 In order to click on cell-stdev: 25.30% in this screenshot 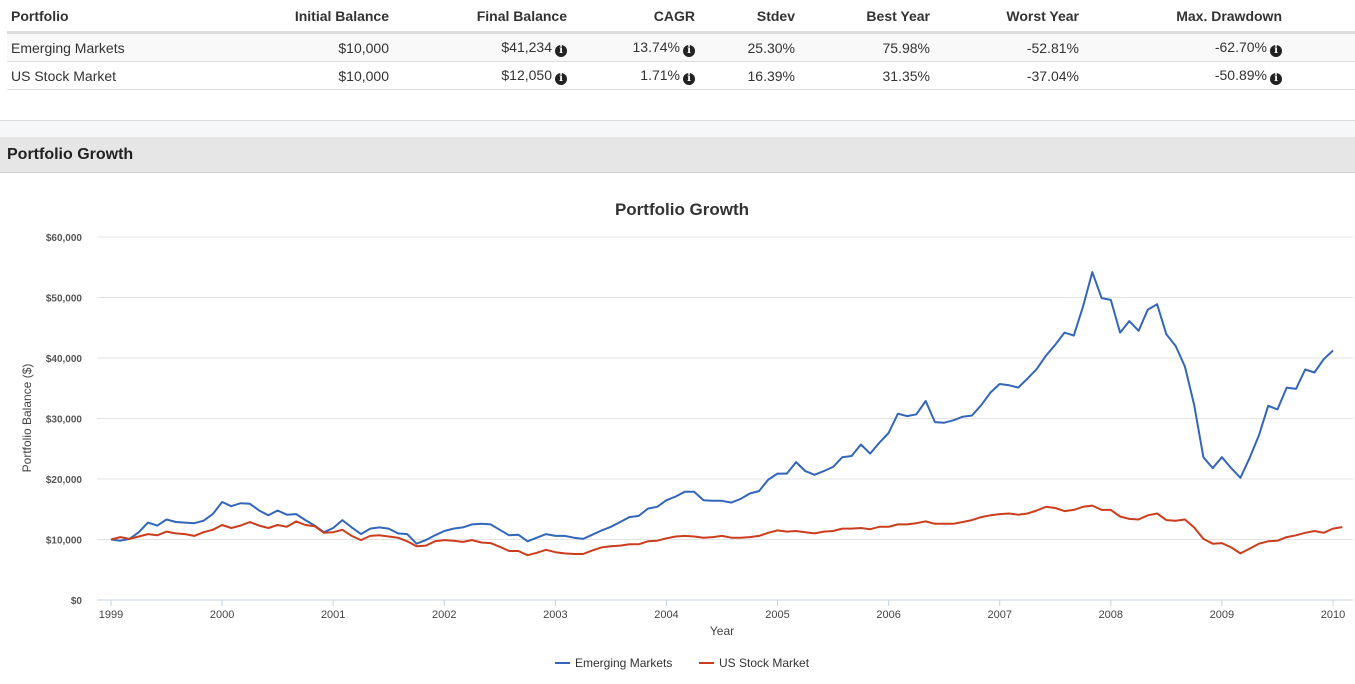, I will do `click(749, 47)`.